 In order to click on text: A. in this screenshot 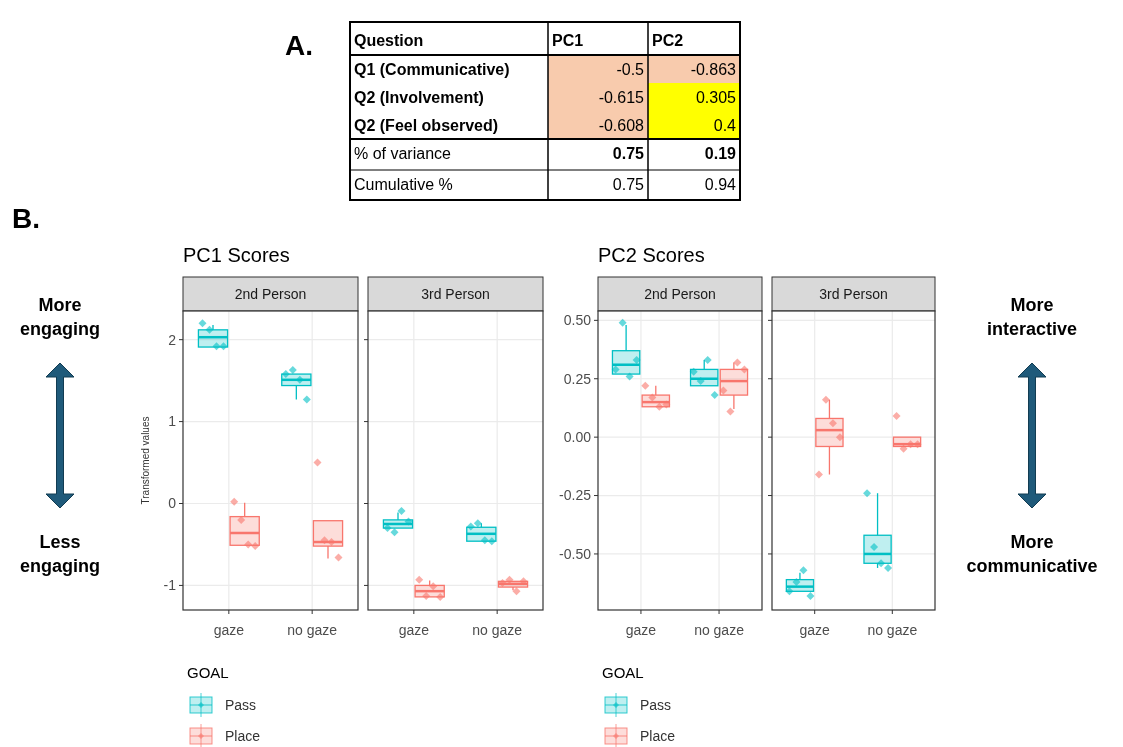, I will do `click(299, 45)`.